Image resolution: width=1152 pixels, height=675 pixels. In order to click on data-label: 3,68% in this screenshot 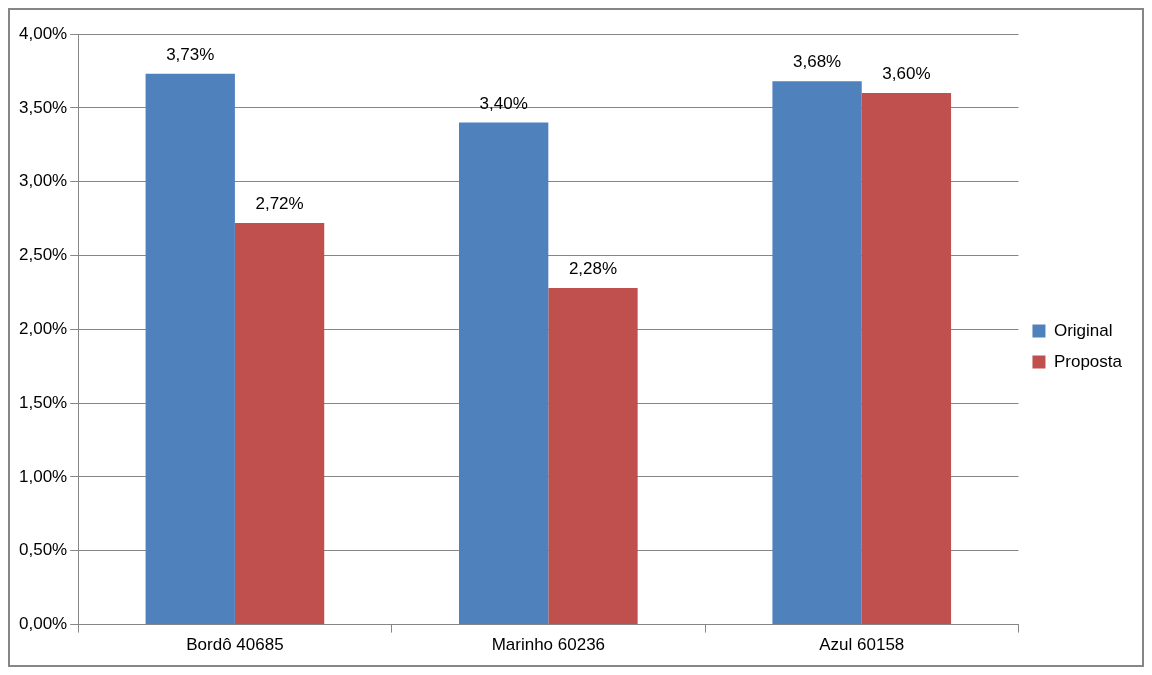, I will do `click(817, 62)`.